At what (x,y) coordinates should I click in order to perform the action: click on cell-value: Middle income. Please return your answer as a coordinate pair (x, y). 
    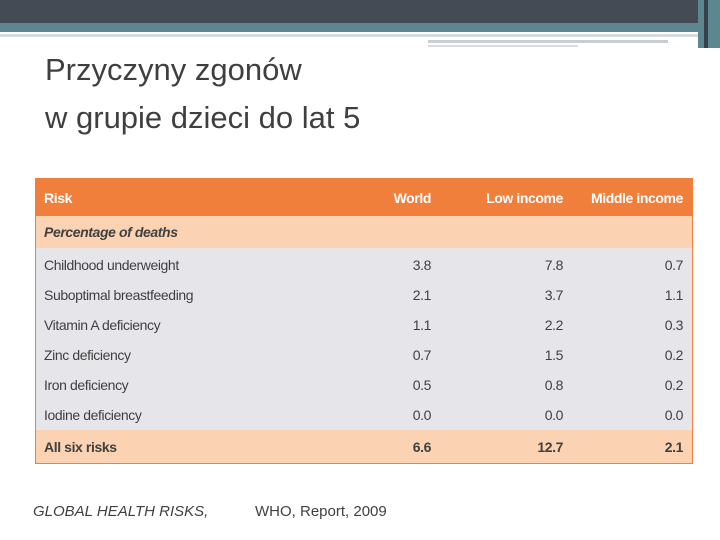
    Looking at the image, I should click on (636, 197).